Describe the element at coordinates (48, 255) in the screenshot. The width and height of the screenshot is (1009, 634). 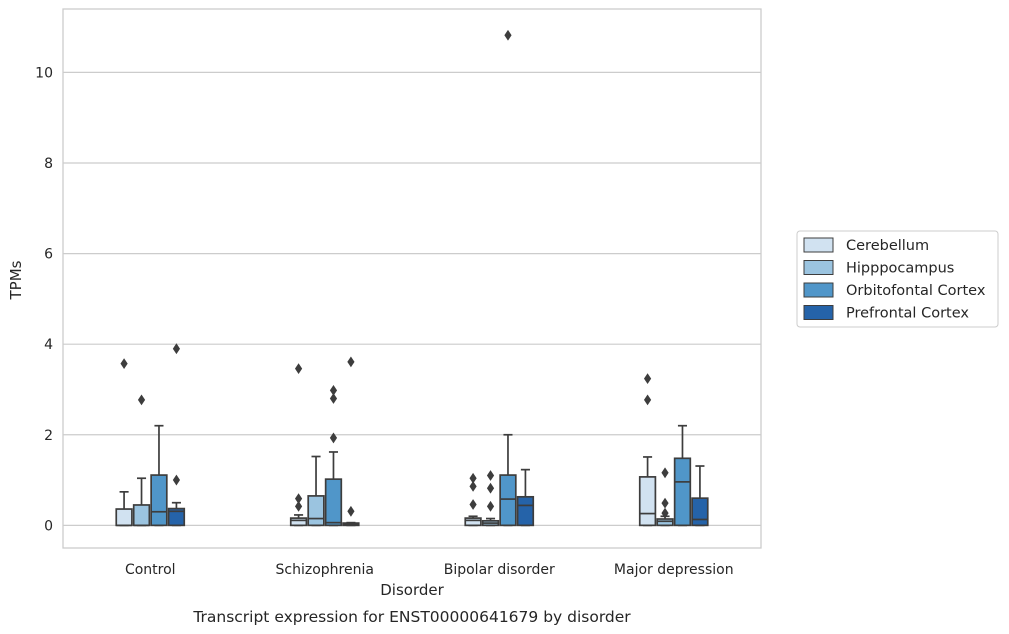
I see `y-tick-label: 6` at that location.